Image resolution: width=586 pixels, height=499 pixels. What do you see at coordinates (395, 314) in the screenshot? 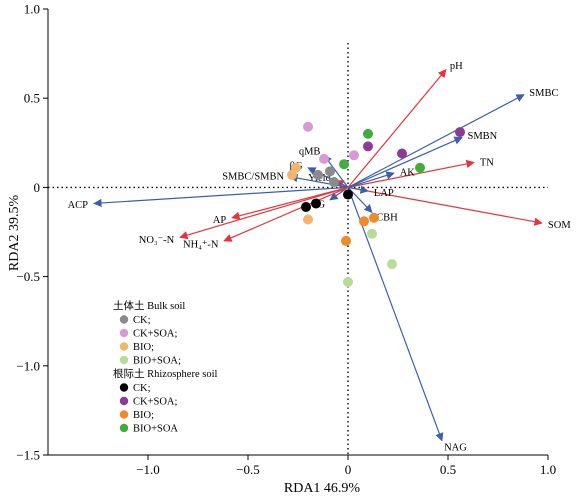
I see `arrow-nag` at bounding box center [395, 314].